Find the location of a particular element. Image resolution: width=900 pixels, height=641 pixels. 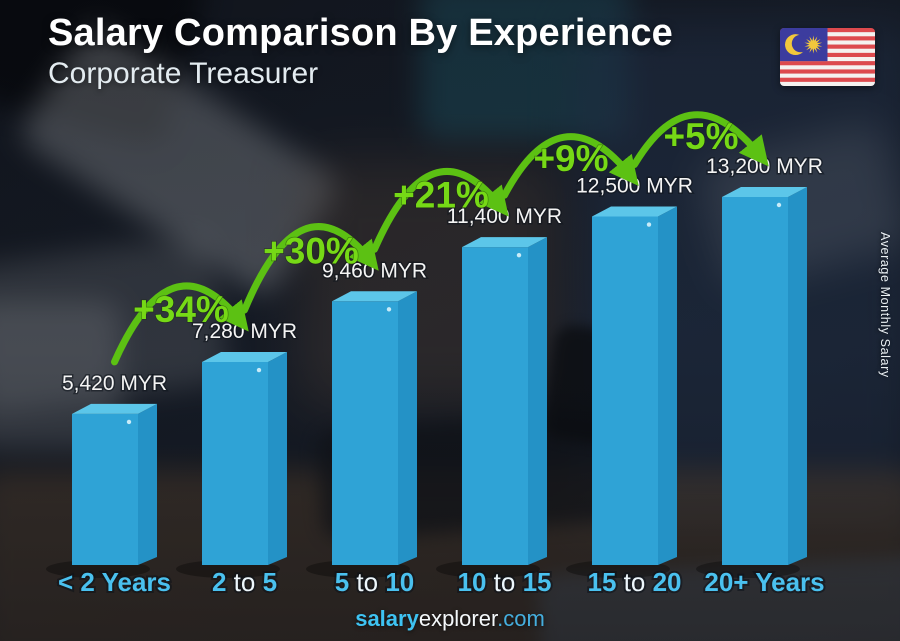

bar-category-label: 5 to 10 is located at coordinates (375, 582).